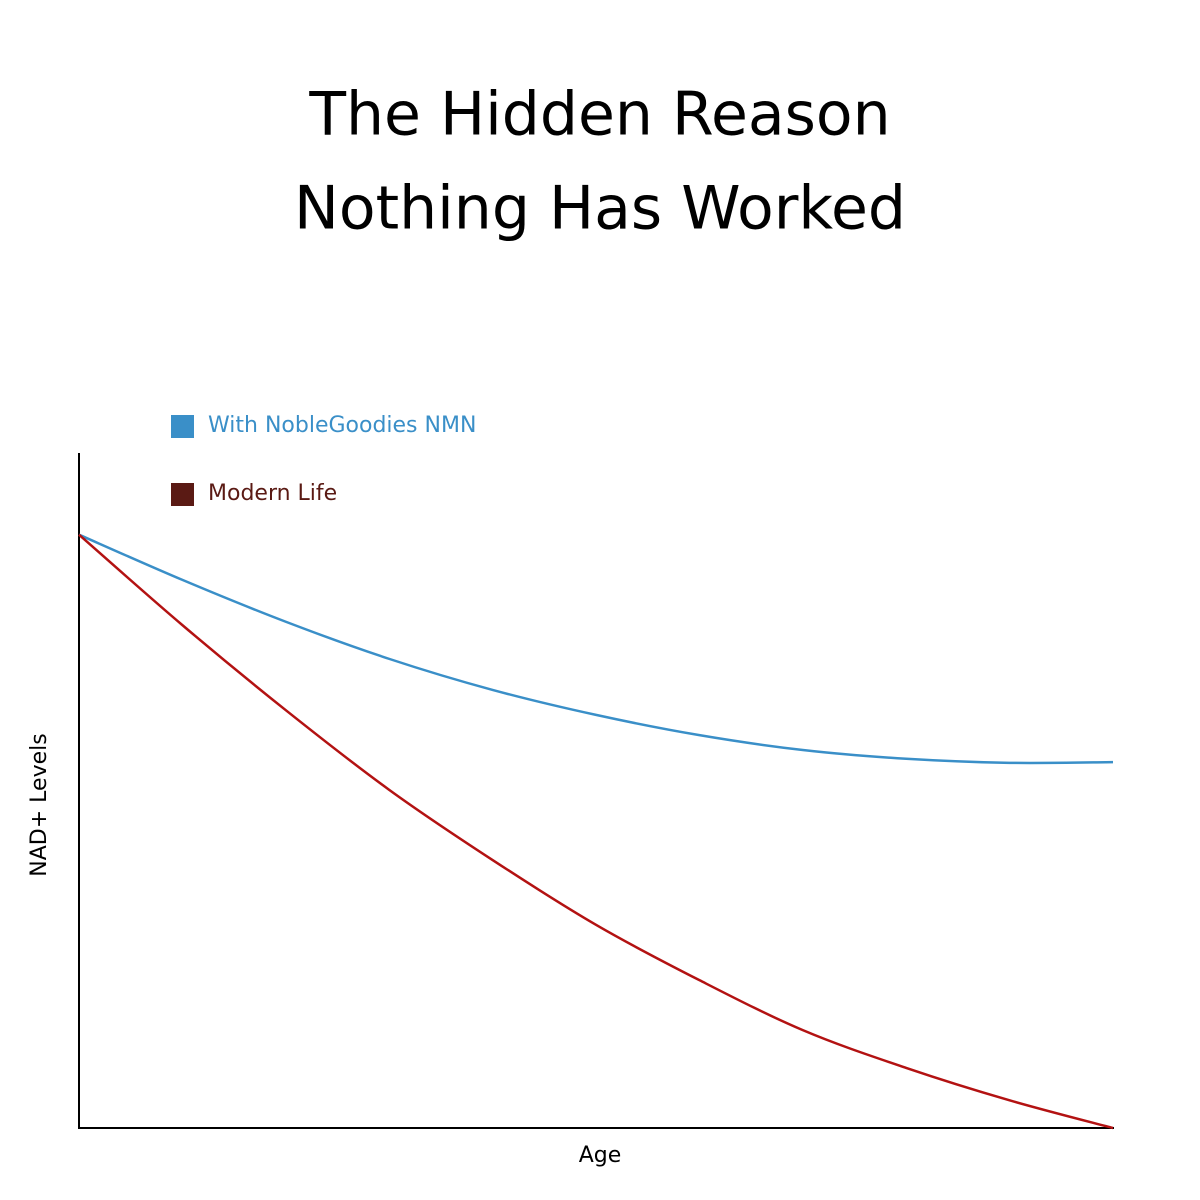 This screenshot has width=1200, height=1200. Describe the element at coordinates (600, 1155) in the screenshot. I see `x-axis-title: Age` at that location.